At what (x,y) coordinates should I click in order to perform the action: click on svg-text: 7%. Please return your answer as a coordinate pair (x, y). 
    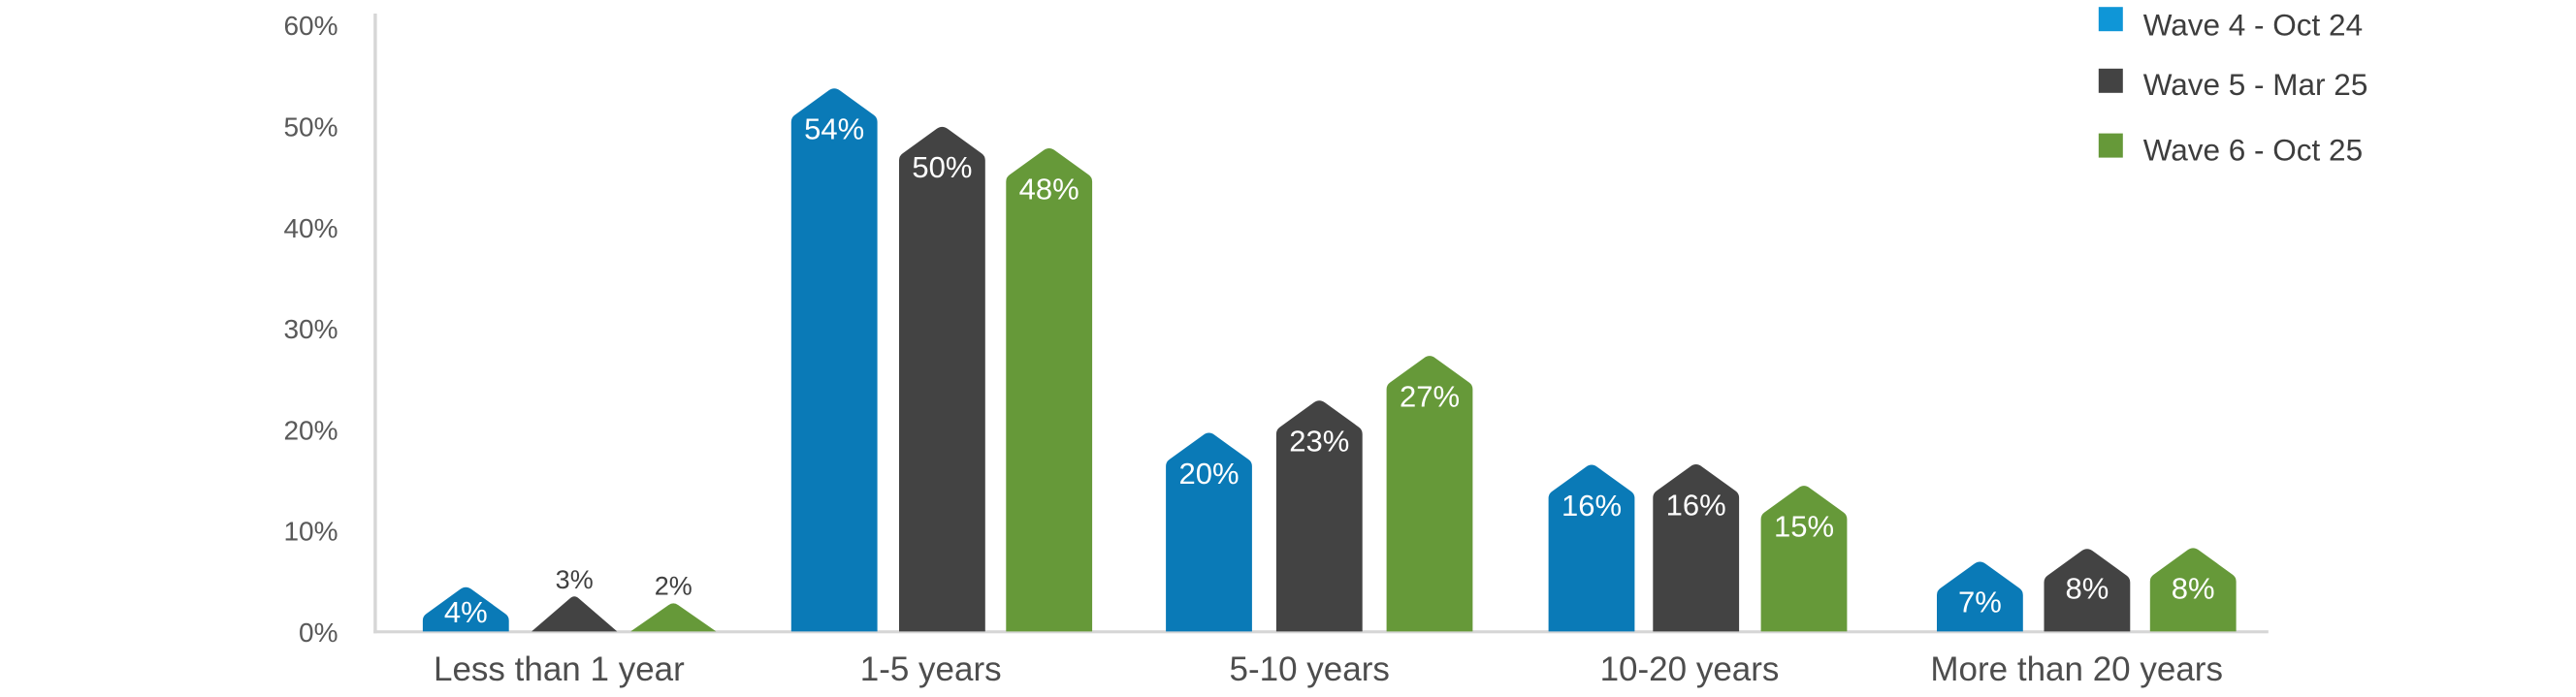
    Looking at the image, I should click on (1980, 602).